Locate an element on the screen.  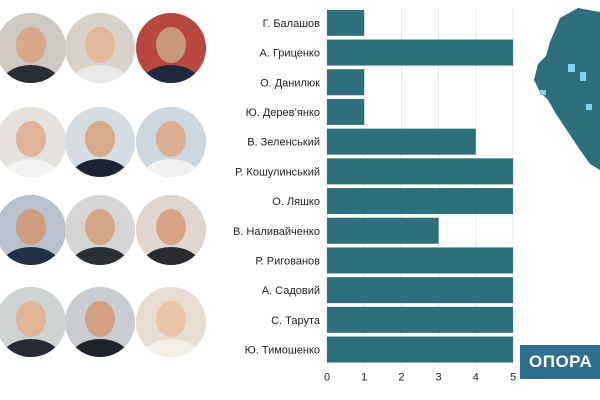
x-tick-label: 3 is located at coordinates (439, 377).